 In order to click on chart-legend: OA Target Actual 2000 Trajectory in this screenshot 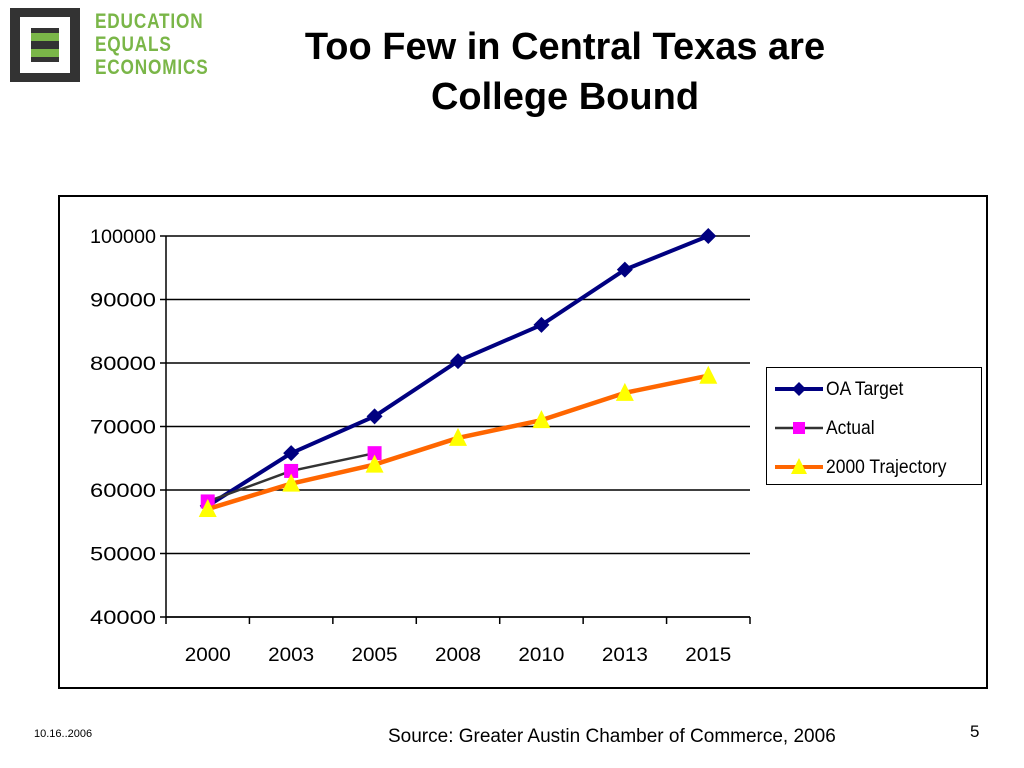, I will do `click(874, 426)`.